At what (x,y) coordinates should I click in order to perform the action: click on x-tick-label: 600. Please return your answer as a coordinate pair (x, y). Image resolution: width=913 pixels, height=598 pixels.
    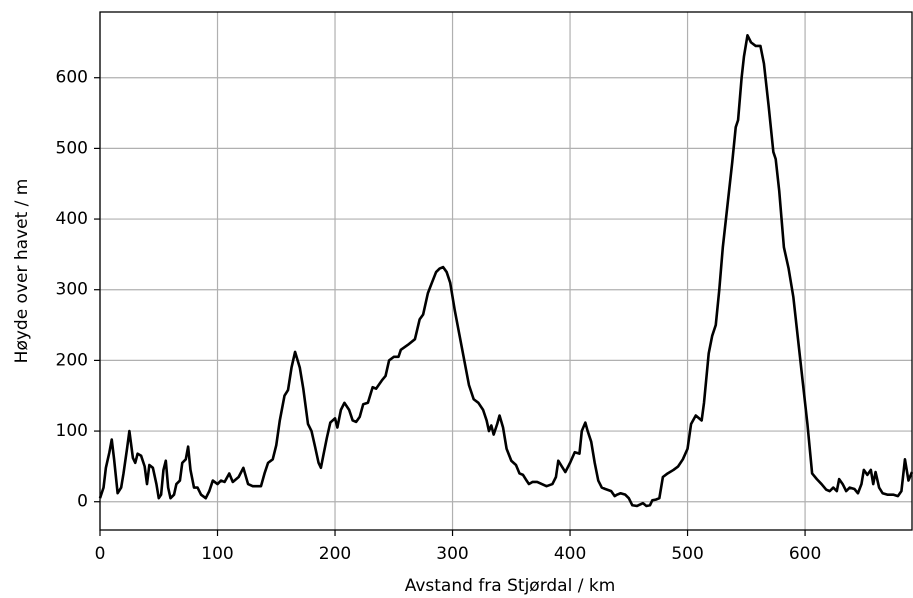
    Looking at the image, I should click on (805, 554).